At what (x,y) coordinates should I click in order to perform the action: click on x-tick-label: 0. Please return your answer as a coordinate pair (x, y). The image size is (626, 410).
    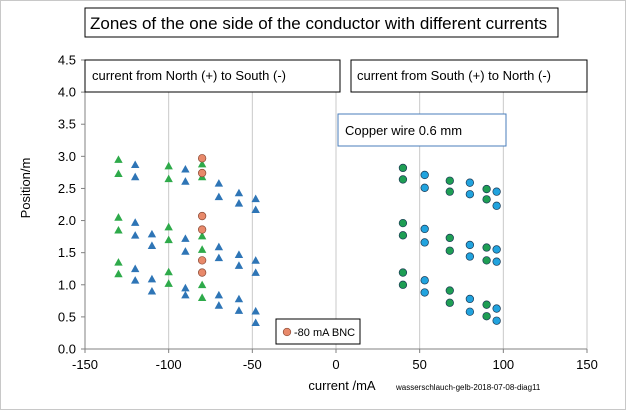
    Looking at the image, I should click on (335, 364).